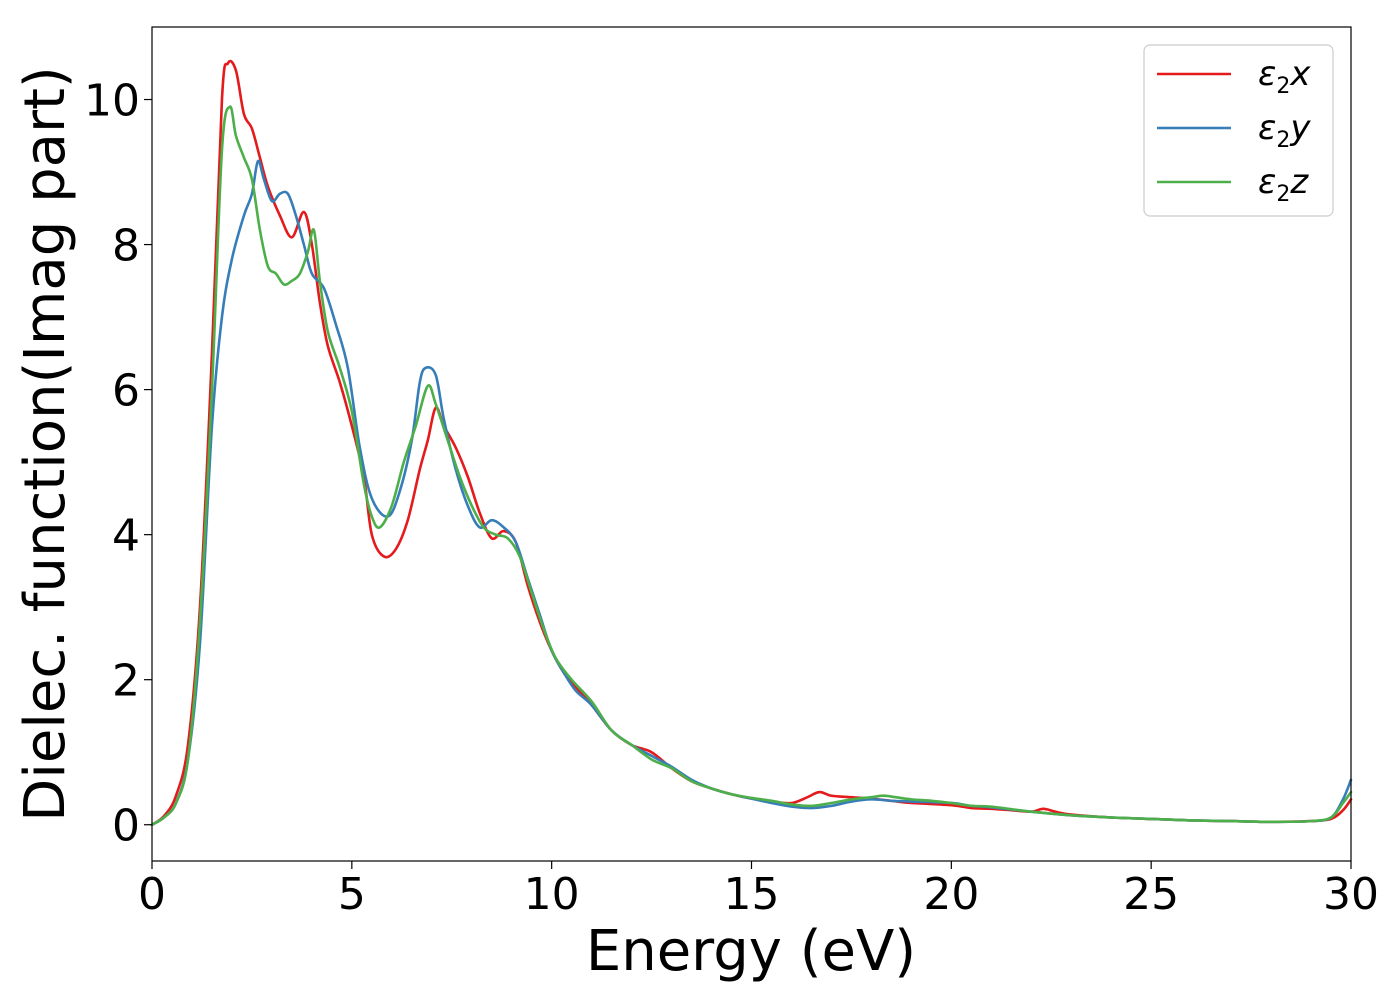  Describe the element at coordinates (126, 826) in the screenshot. I see `y-tick-label: 0` at that location.